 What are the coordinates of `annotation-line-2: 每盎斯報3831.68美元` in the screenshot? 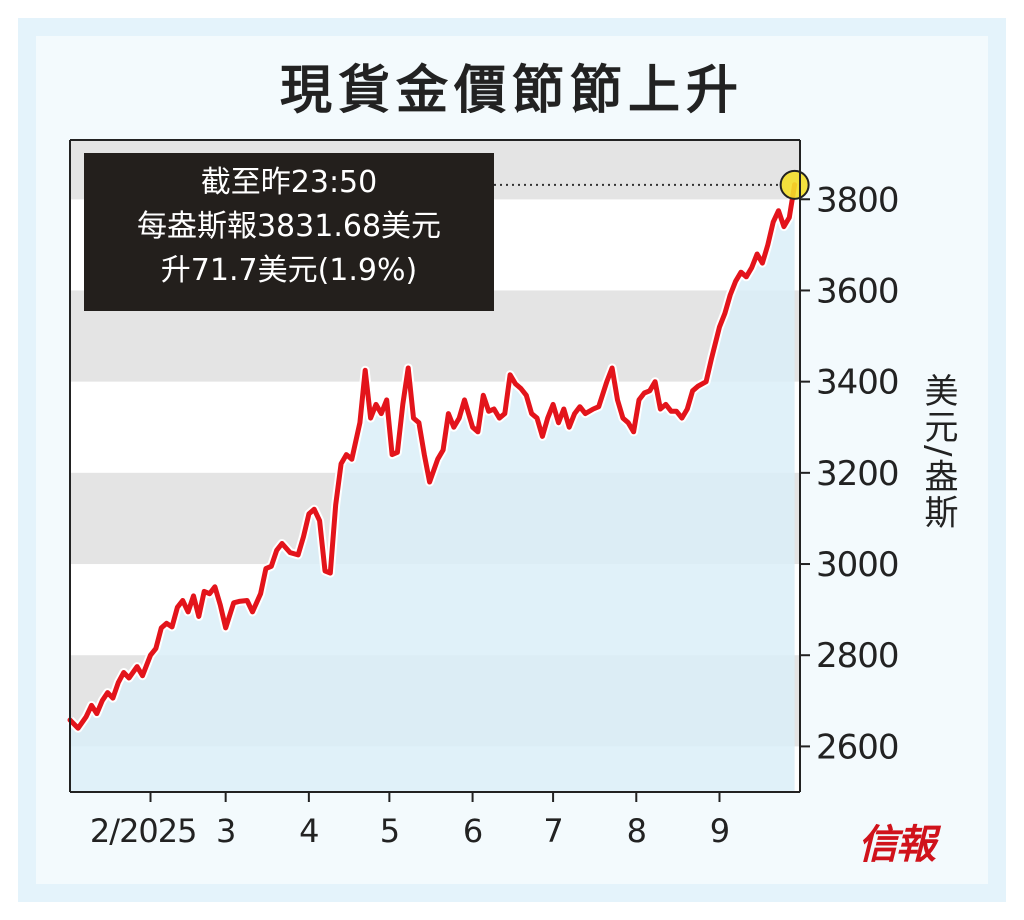 It's located at (289, 226).